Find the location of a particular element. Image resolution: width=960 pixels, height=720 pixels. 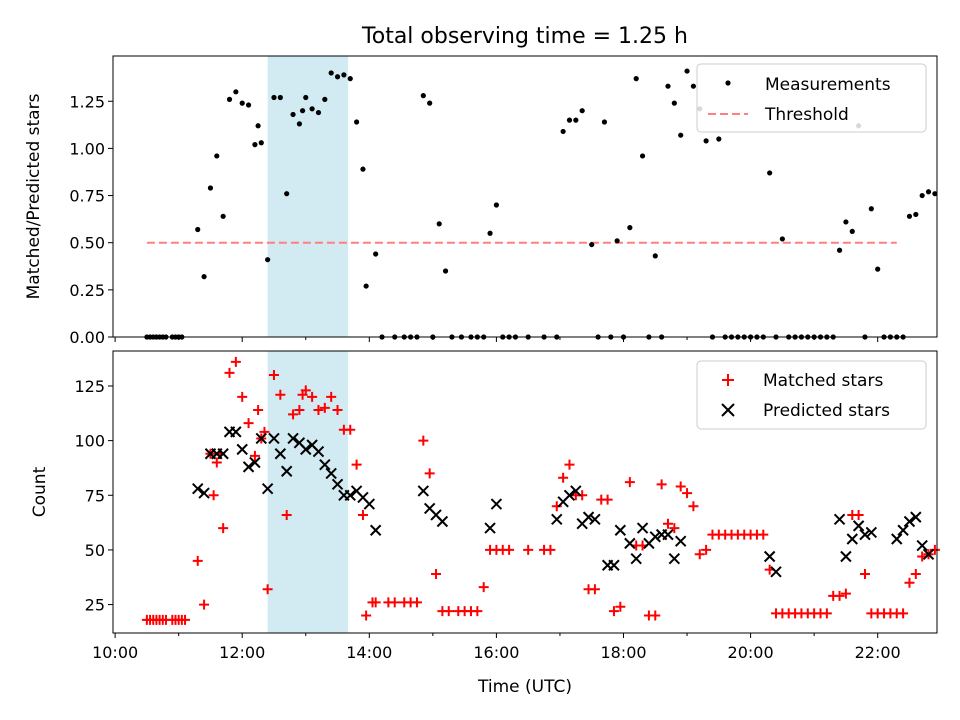

x-tick-label: 18:00 is located at coordinates (623, 652).